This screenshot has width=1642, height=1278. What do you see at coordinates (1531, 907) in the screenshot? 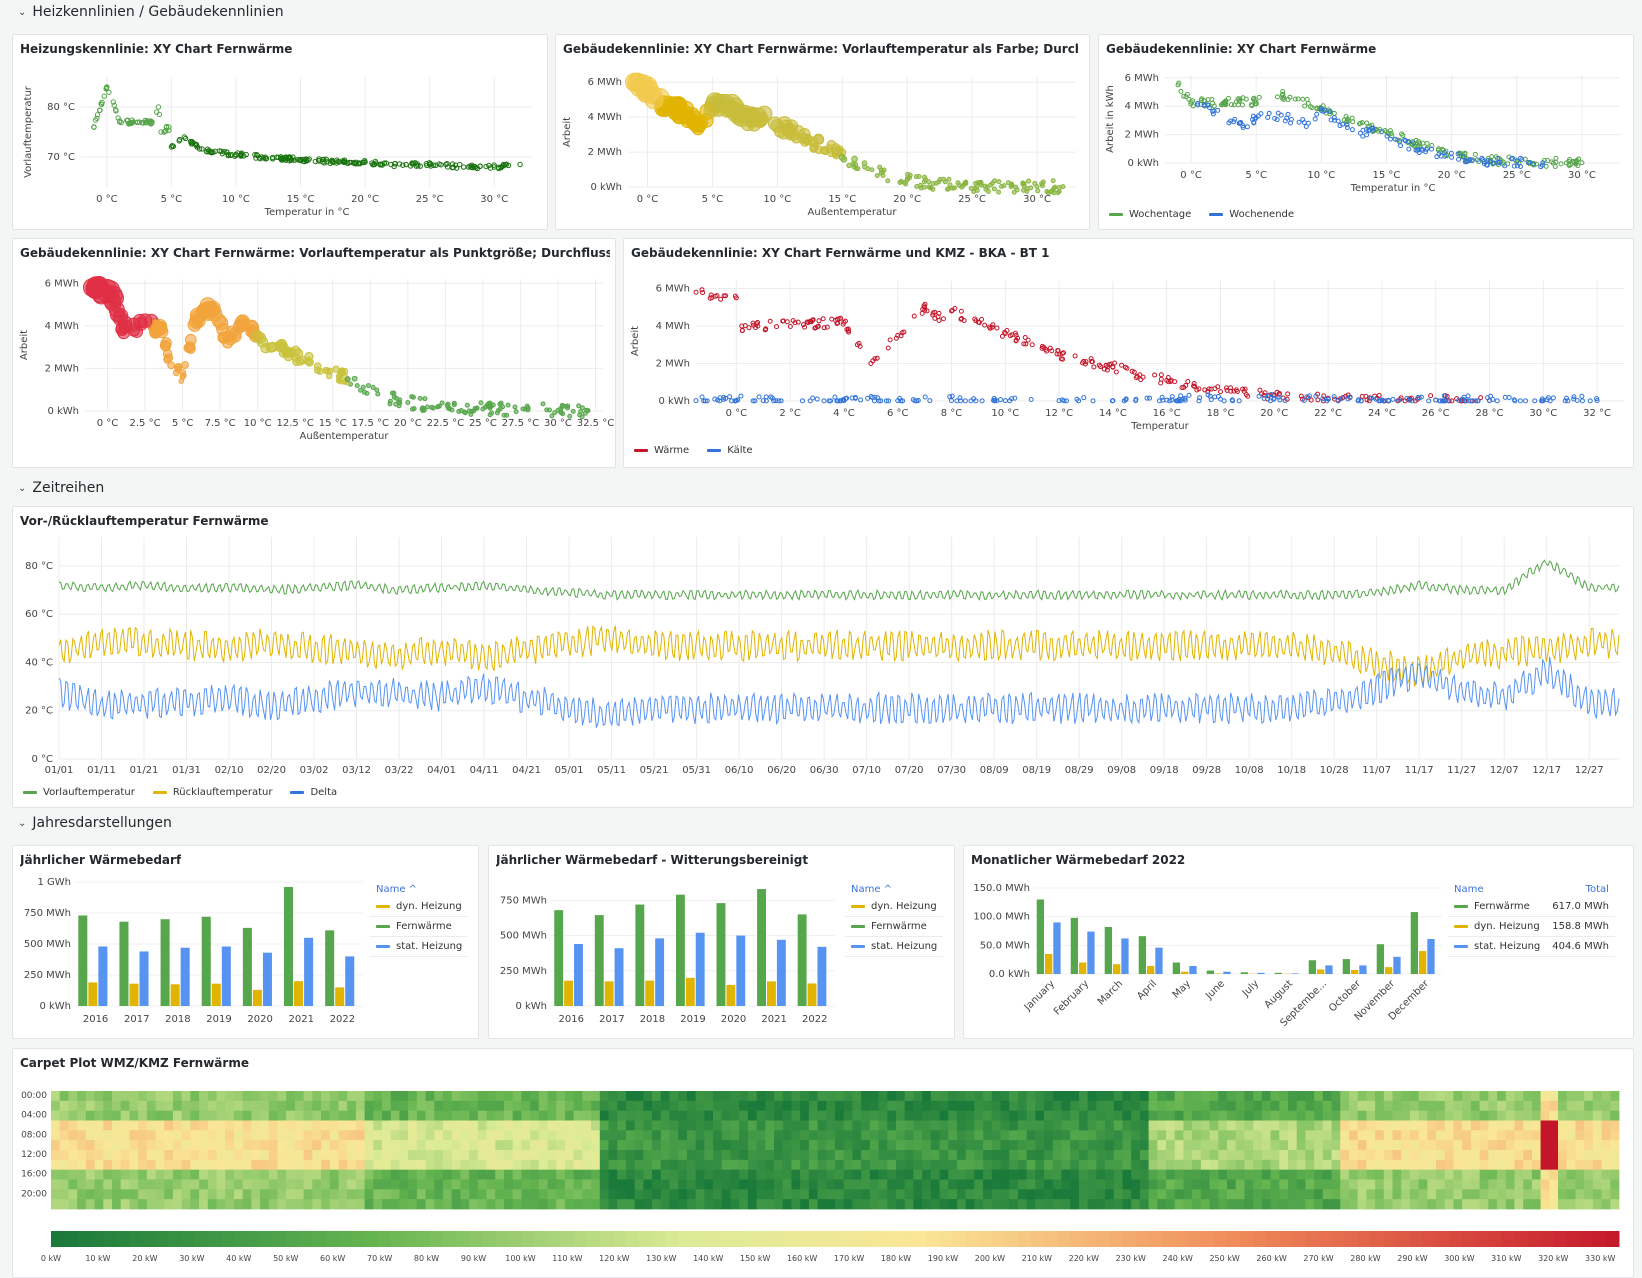
I see `legend-row: Fernwärme 617.0 MWh` at bounding box center [1531, 907].